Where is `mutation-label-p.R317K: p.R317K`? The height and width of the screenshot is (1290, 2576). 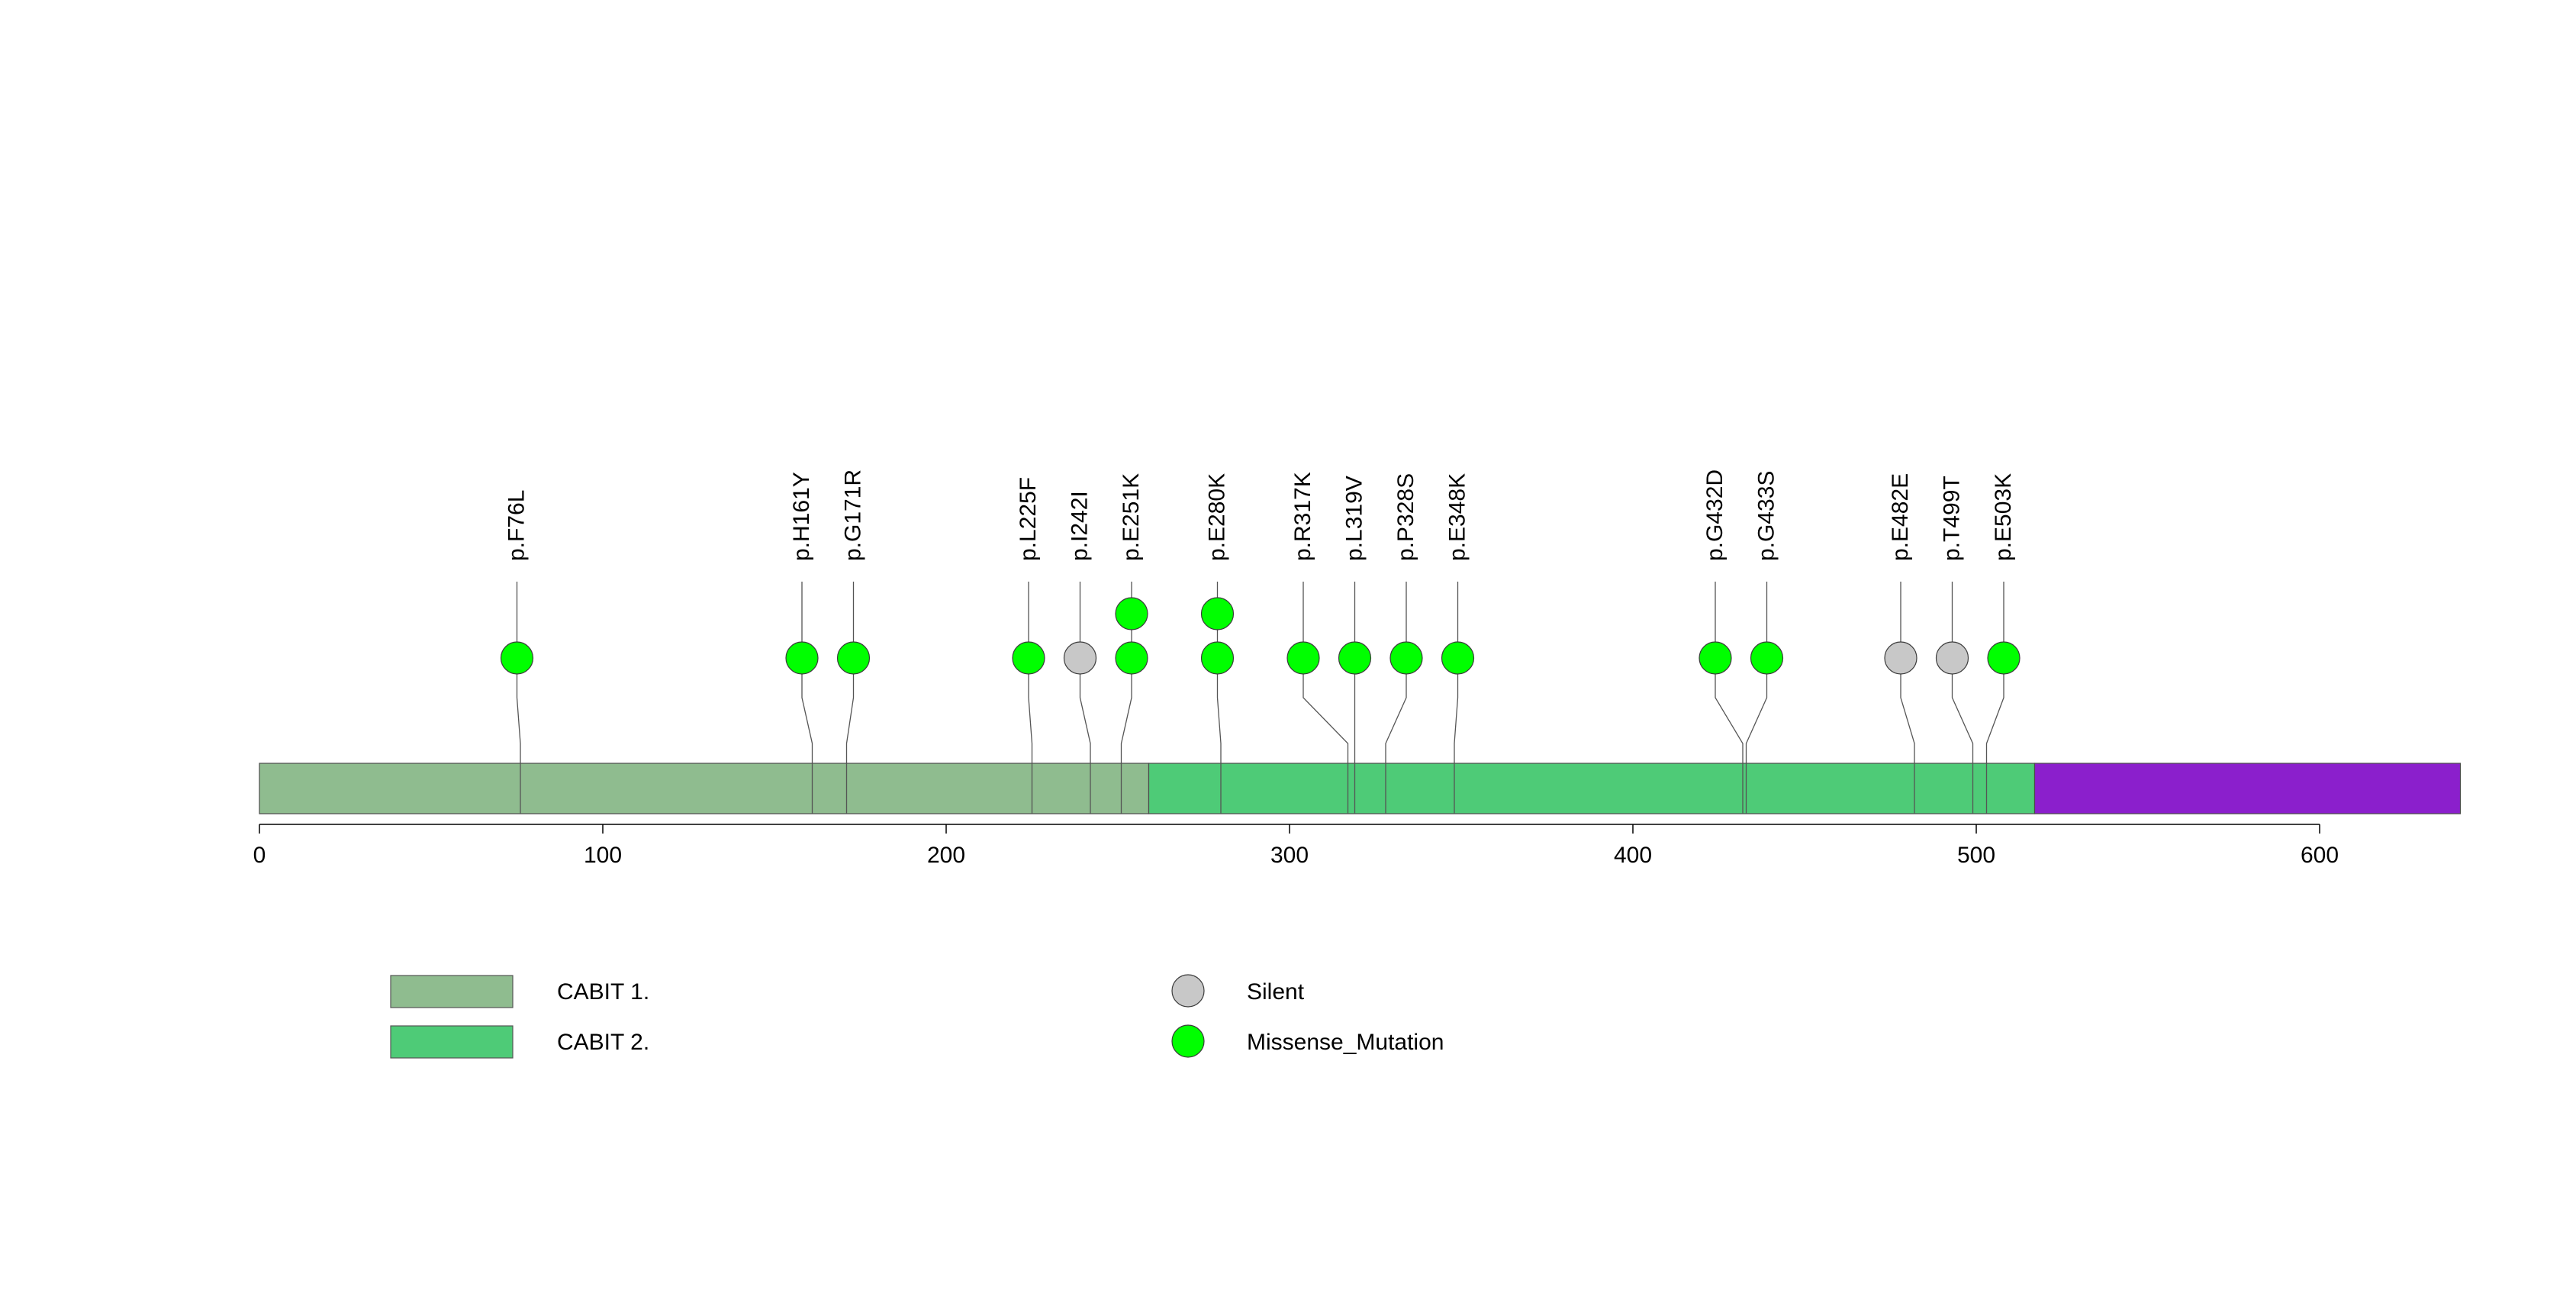 mutation-label-p.R317K: p.R317K is located at coordinates (1302, 517).